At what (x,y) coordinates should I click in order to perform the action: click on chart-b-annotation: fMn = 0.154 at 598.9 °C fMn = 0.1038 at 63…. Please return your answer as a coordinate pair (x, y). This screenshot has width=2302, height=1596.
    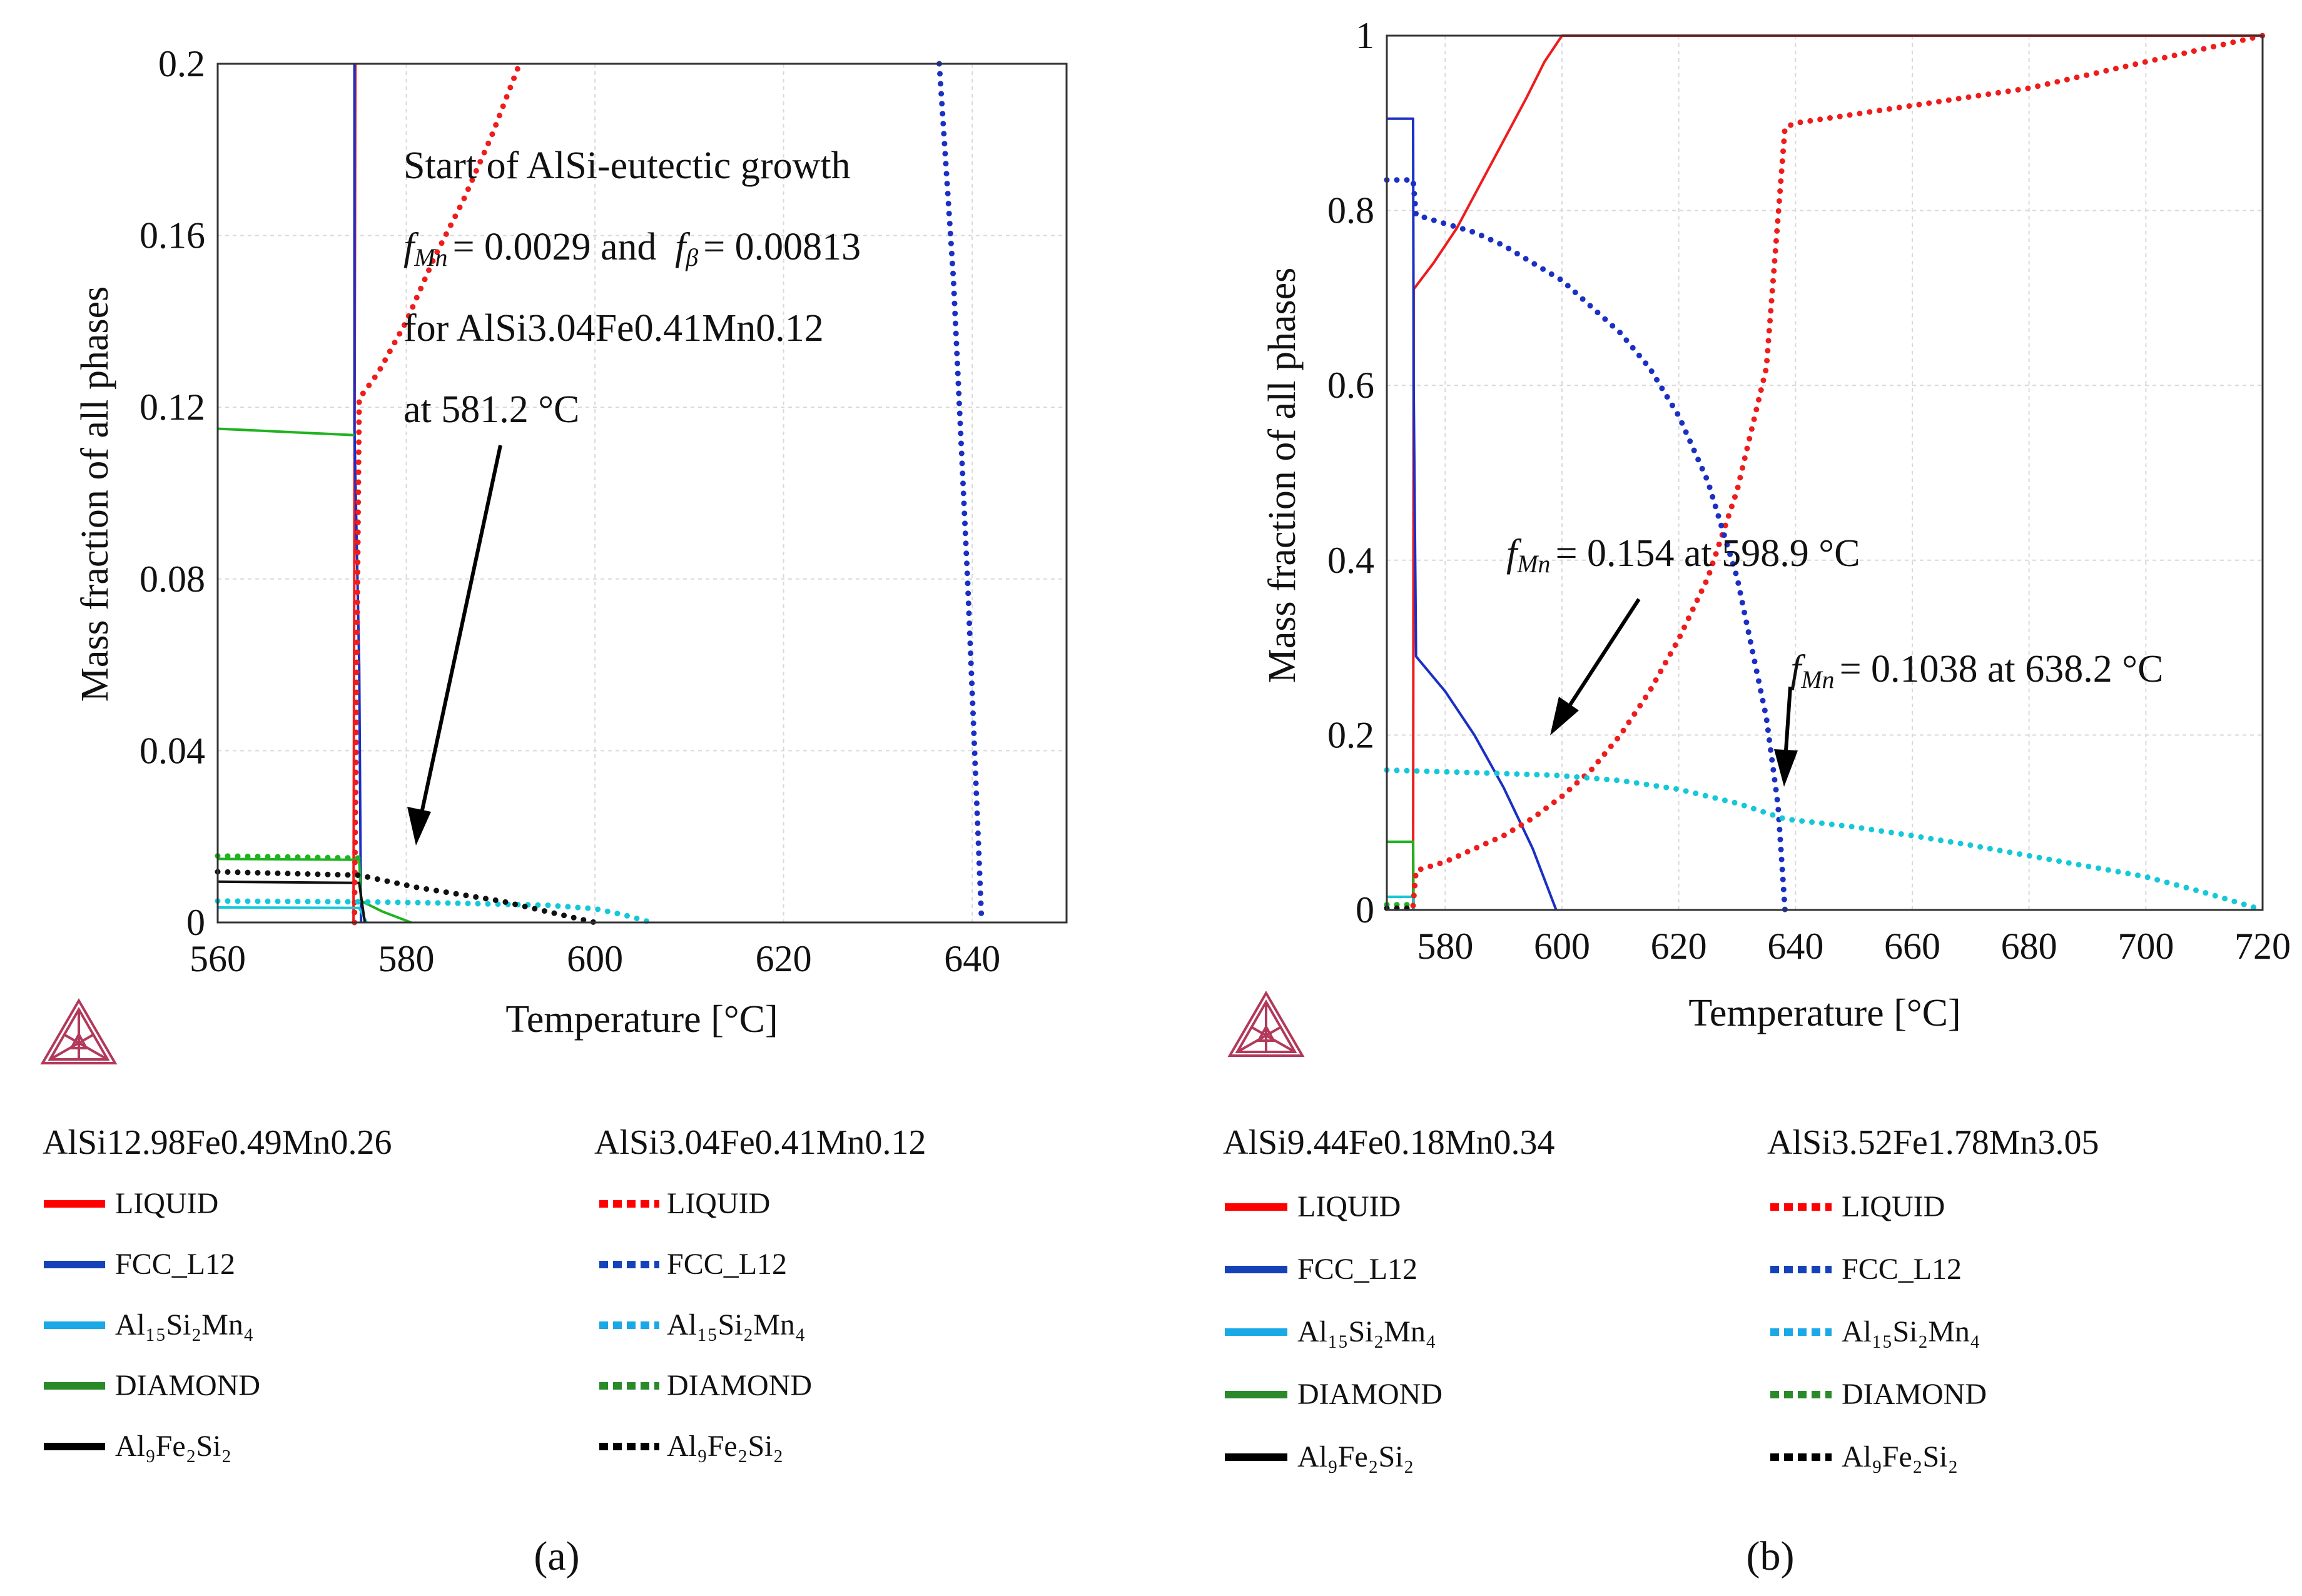
    Looking at the image, I should click on (1834, 660).